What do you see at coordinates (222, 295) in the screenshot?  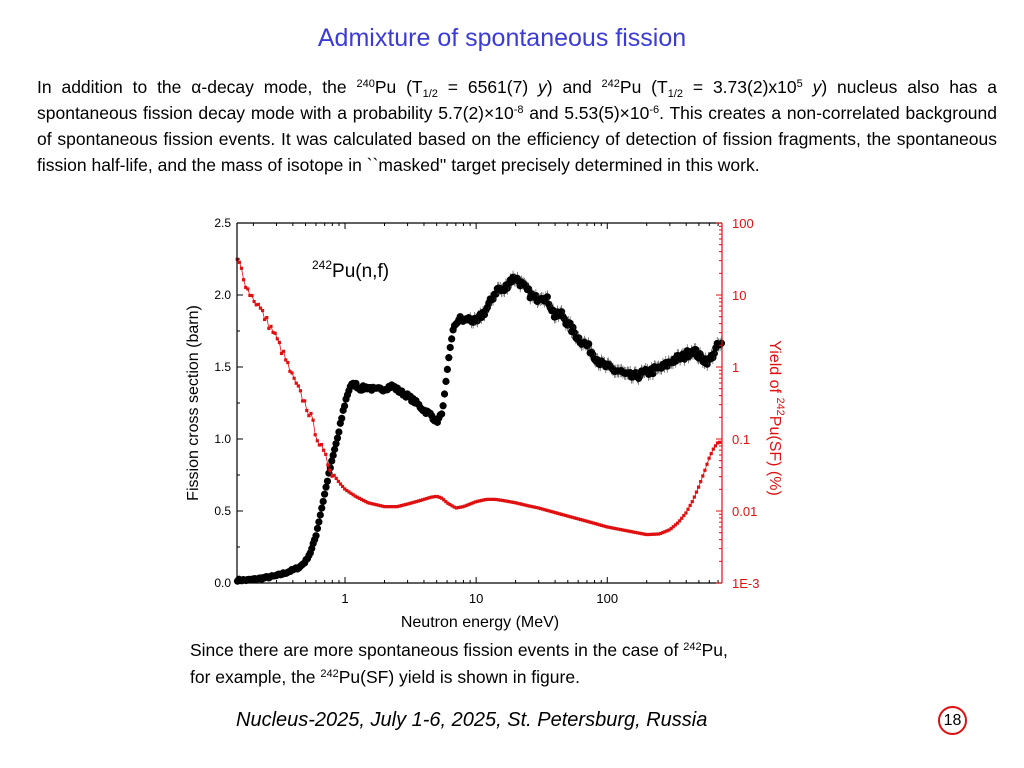 I see `y-tick-label: 2.0` at bounding box center [222, 295].